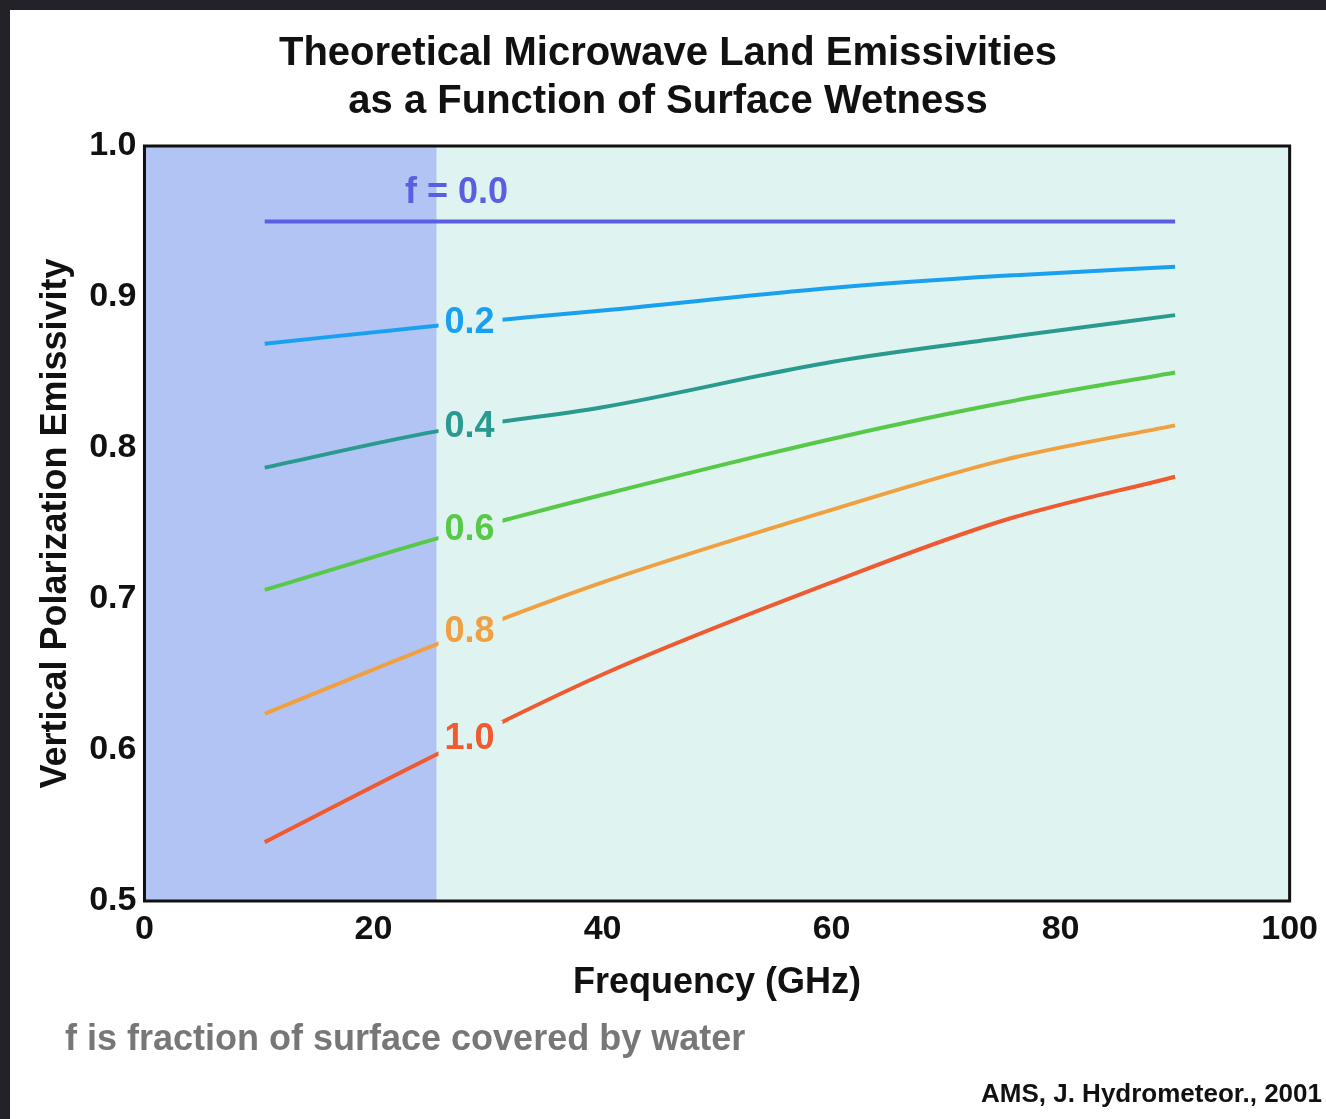 This screenshot has height=1119, width=1326. What do you see at coordinates (831, 926) in the screenshot?
I see `x-tick-label: 60` at bounding box center [831, 926].